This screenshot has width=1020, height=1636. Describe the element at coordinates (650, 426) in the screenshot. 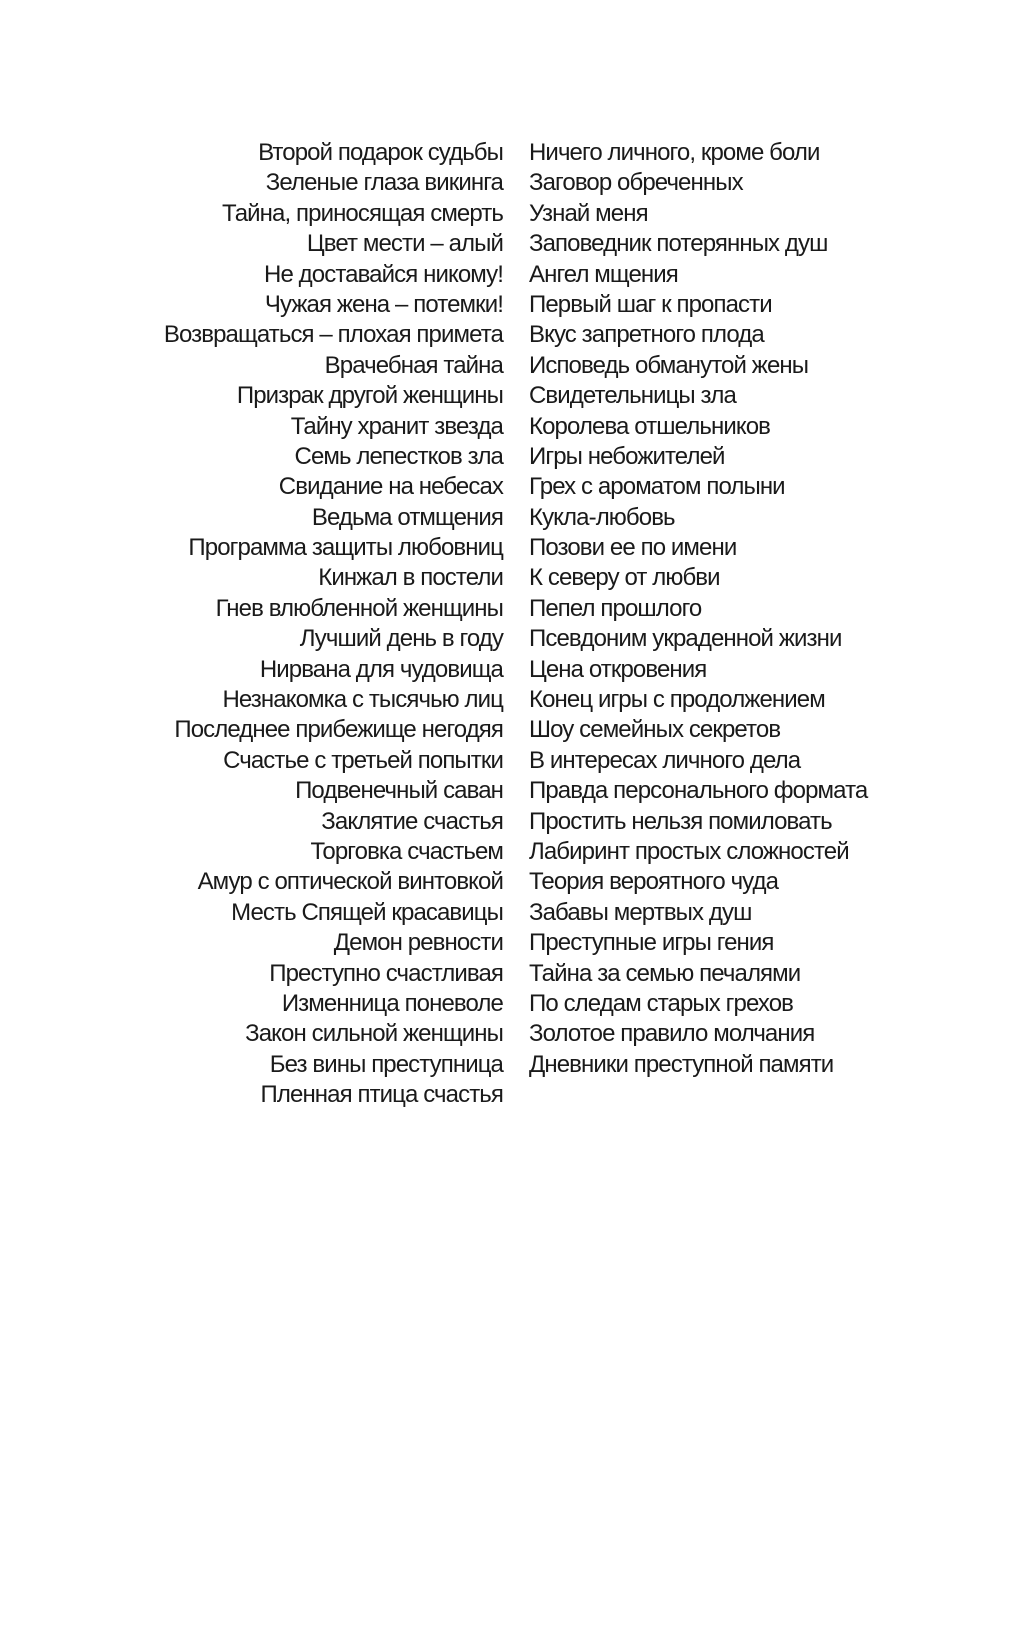

I see `book-title: Королева отшельников` at that location.